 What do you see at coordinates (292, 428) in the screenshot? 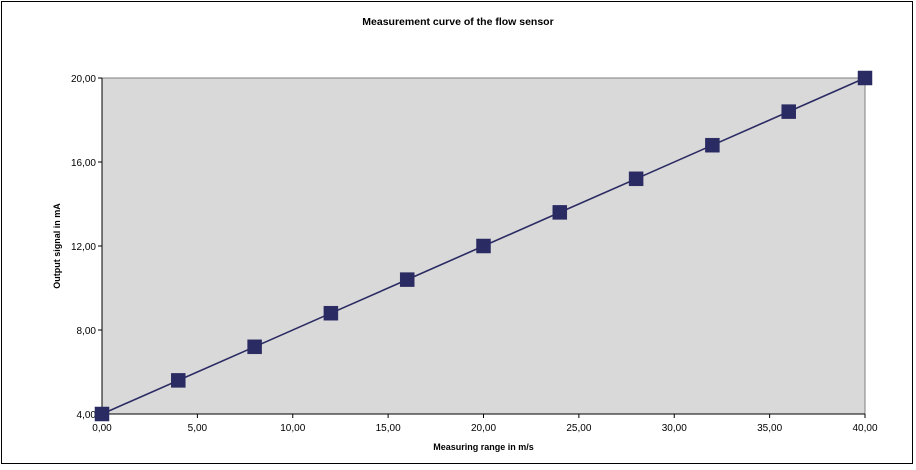
I see `x-tick-label: 10,00` at bounding box center [292, 428].